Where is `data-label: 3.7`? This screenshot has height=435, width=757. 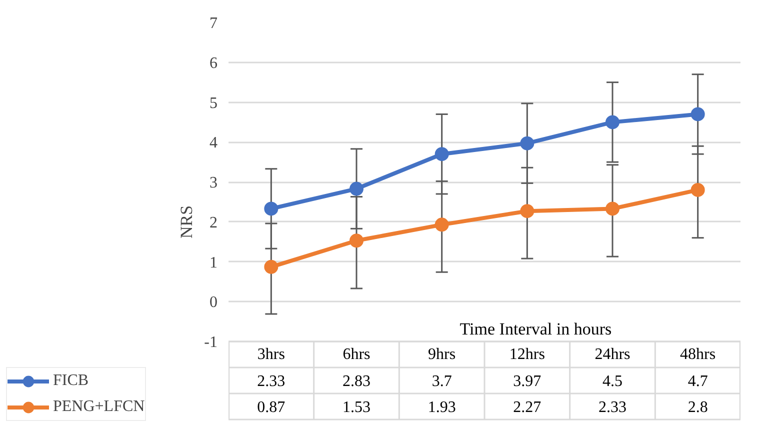 data-label: 3.7 is located at coordinates (442, 381).